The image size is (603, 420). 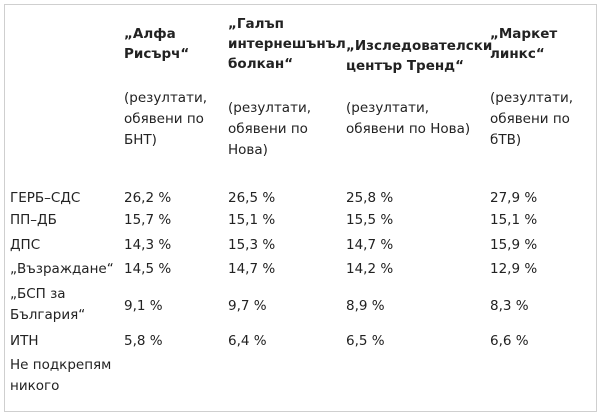 What do you see at coordinates (166, 119) in the screenshot?
I see `column-note-alpha-research: (резултати, обявени по БНТ)` at bounding box center [166, 119].